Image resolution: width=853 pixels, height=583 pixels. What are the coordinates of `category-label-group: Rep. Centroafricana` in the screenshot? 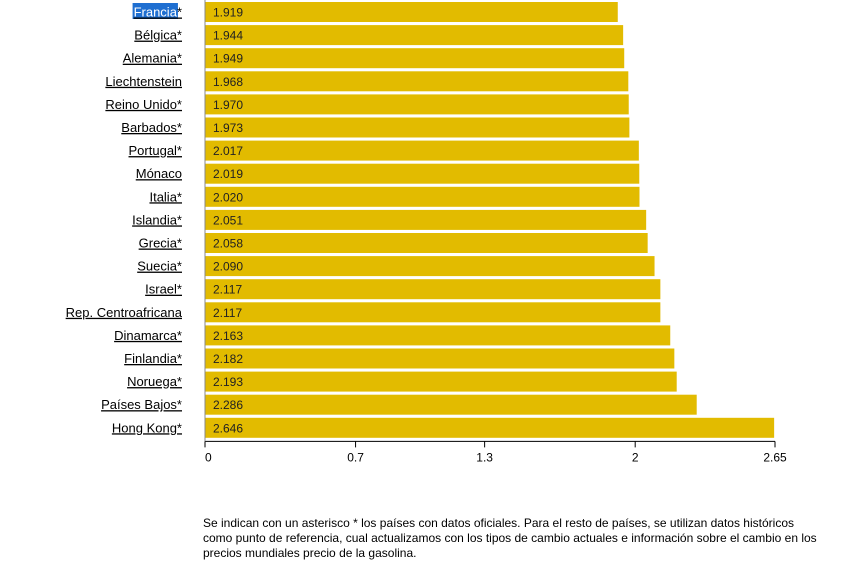 It's located at (124, 312).